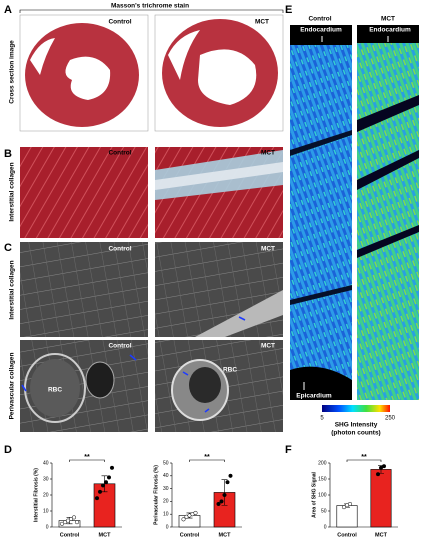 This screenshot has height=555, width=425. What do you see at coordinates (8, 154) in the screenshot?
I see `panel-letter: B` at bounding box center [8, 154].